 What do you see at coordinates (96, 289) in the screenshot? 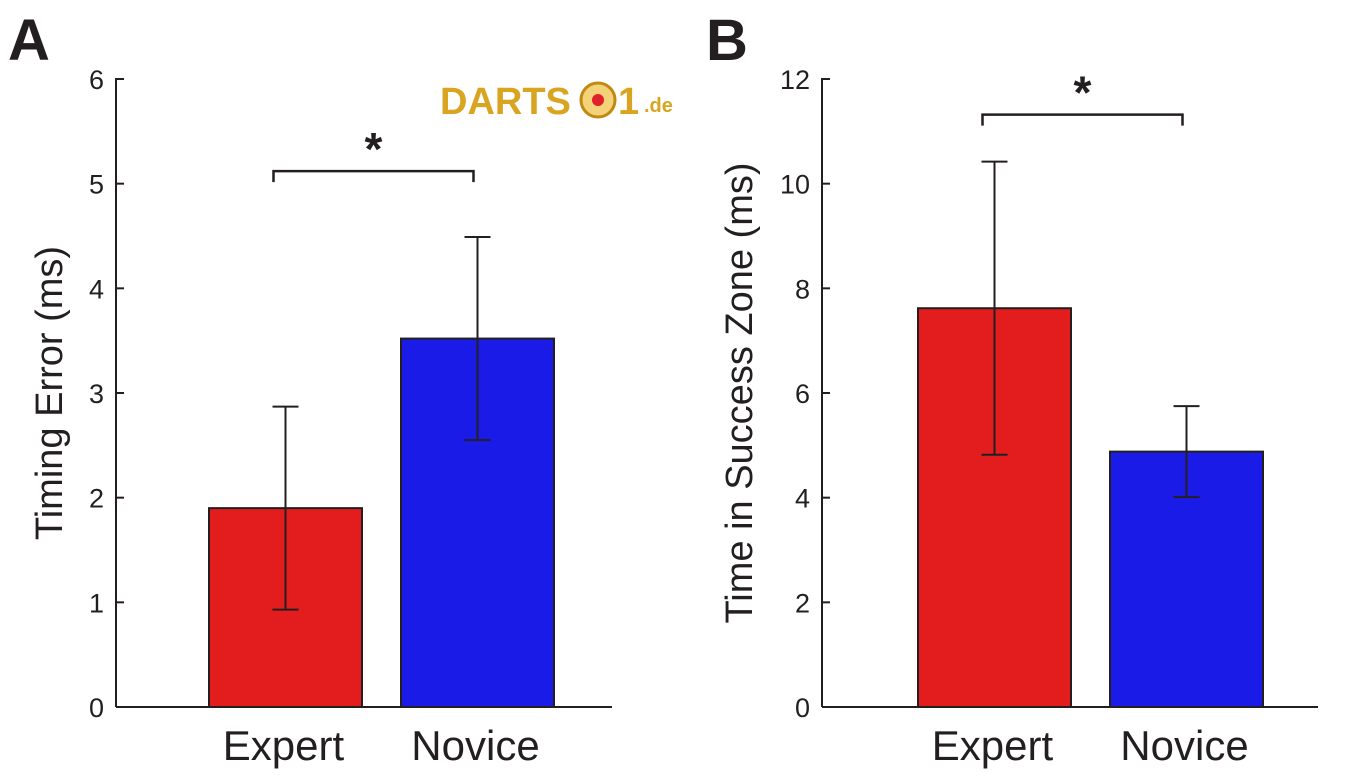
I see `panel-a-y-tick-label: 4` at bounding box center [96, 289].